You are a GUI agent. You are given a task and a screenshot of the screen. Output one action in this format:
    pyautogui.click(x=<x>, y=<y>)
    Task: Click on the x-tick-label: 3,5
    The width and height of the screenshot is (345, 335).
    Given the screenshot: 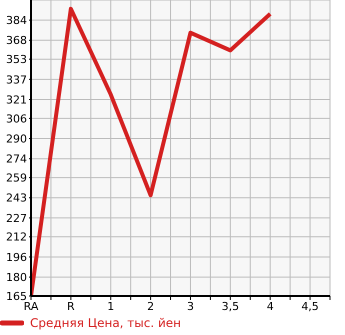 What is the action you would take?
    pyautogui.click(x=231, y=306)
    